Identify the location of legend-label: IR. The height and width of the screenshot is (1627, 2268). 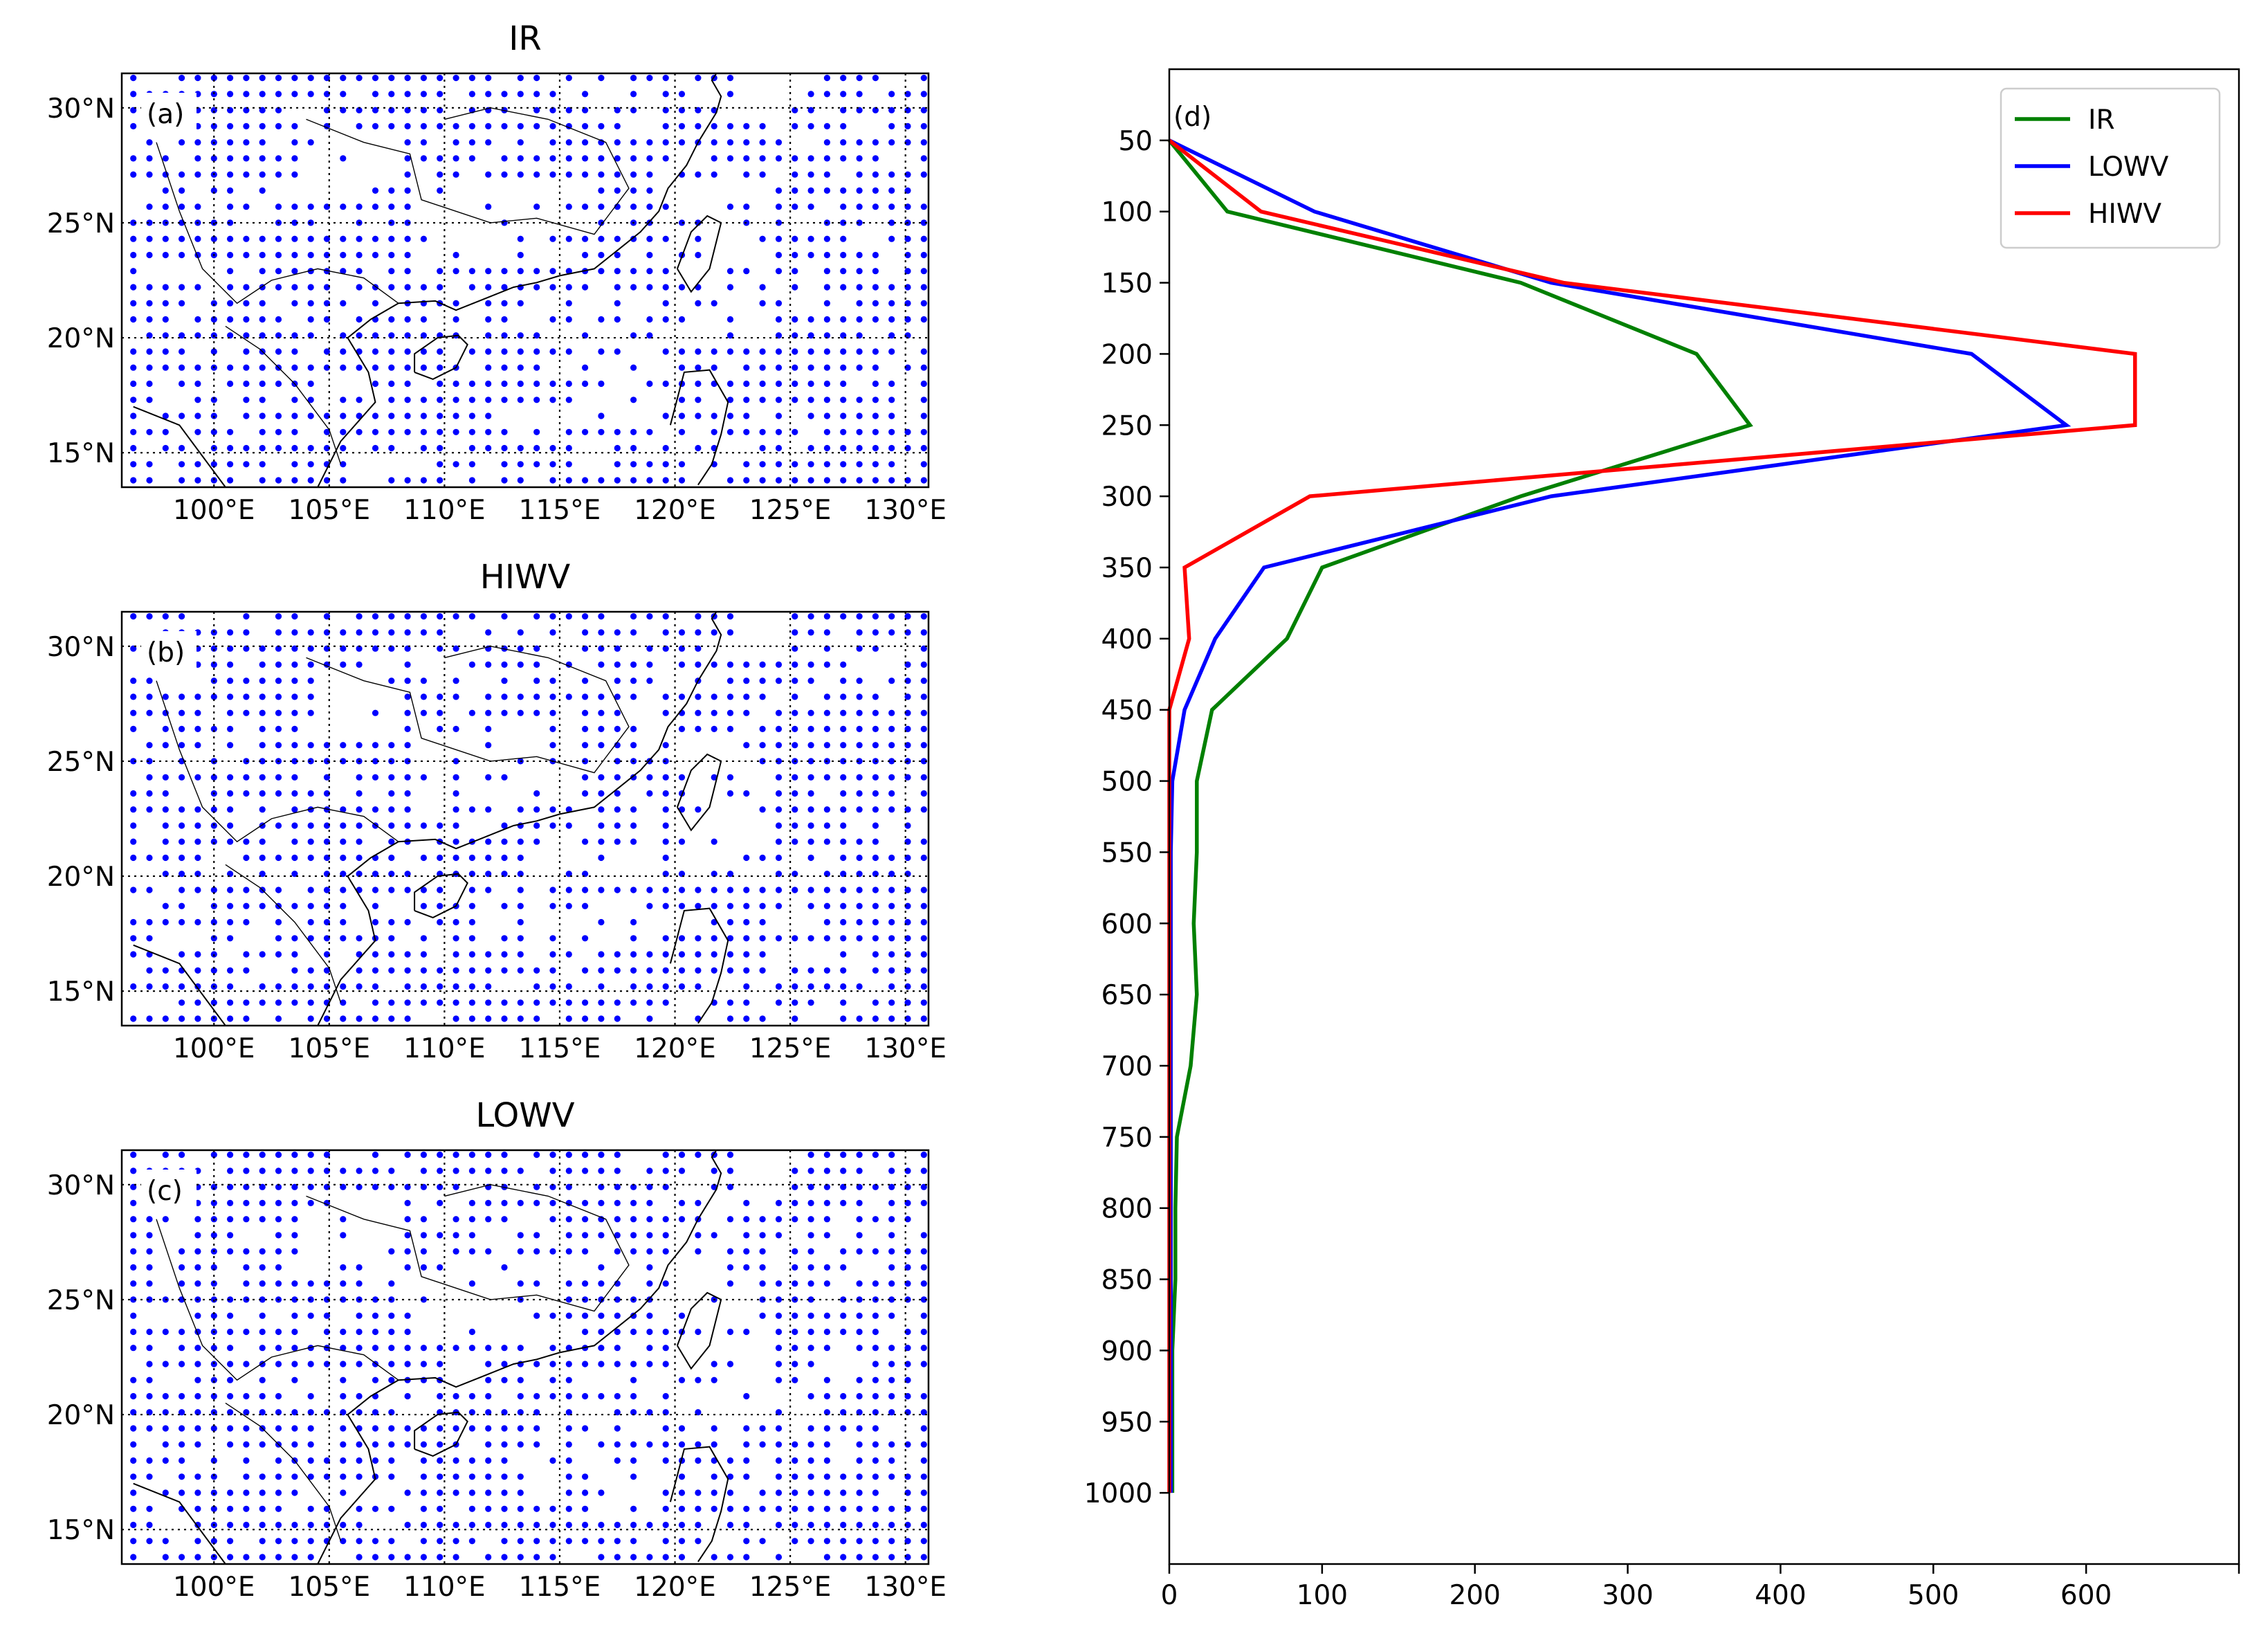
(2101, 120).